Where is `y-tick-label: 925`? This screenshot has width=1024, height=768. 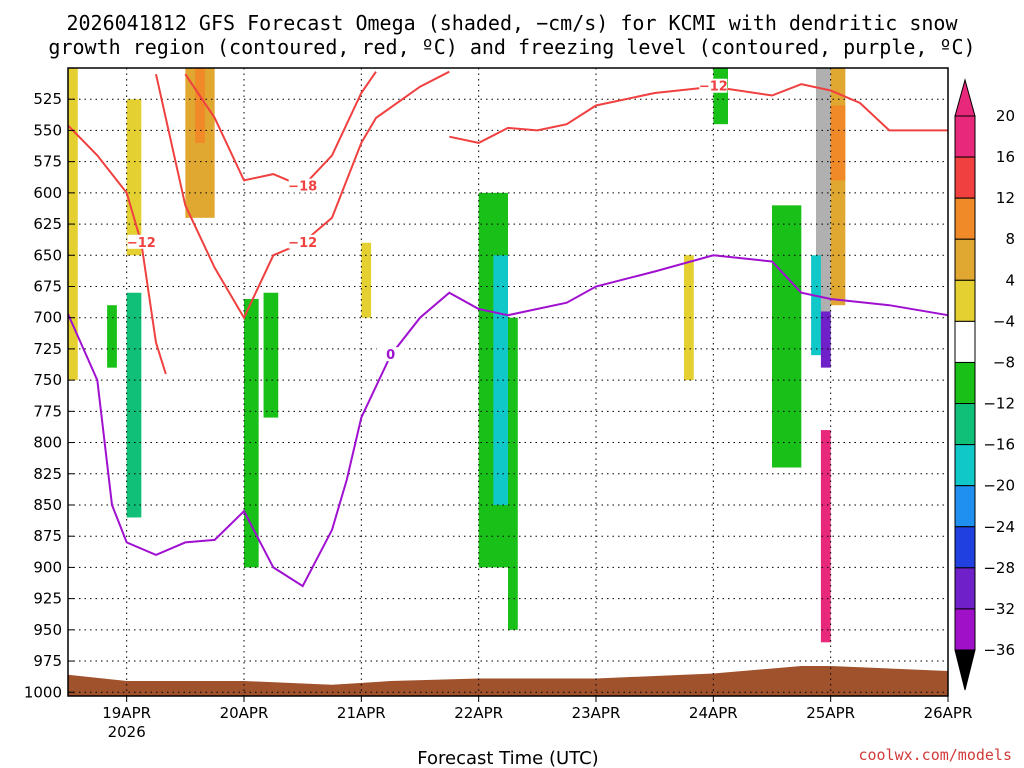 y-tick-label: 925 is located at coordinates (47, 599).